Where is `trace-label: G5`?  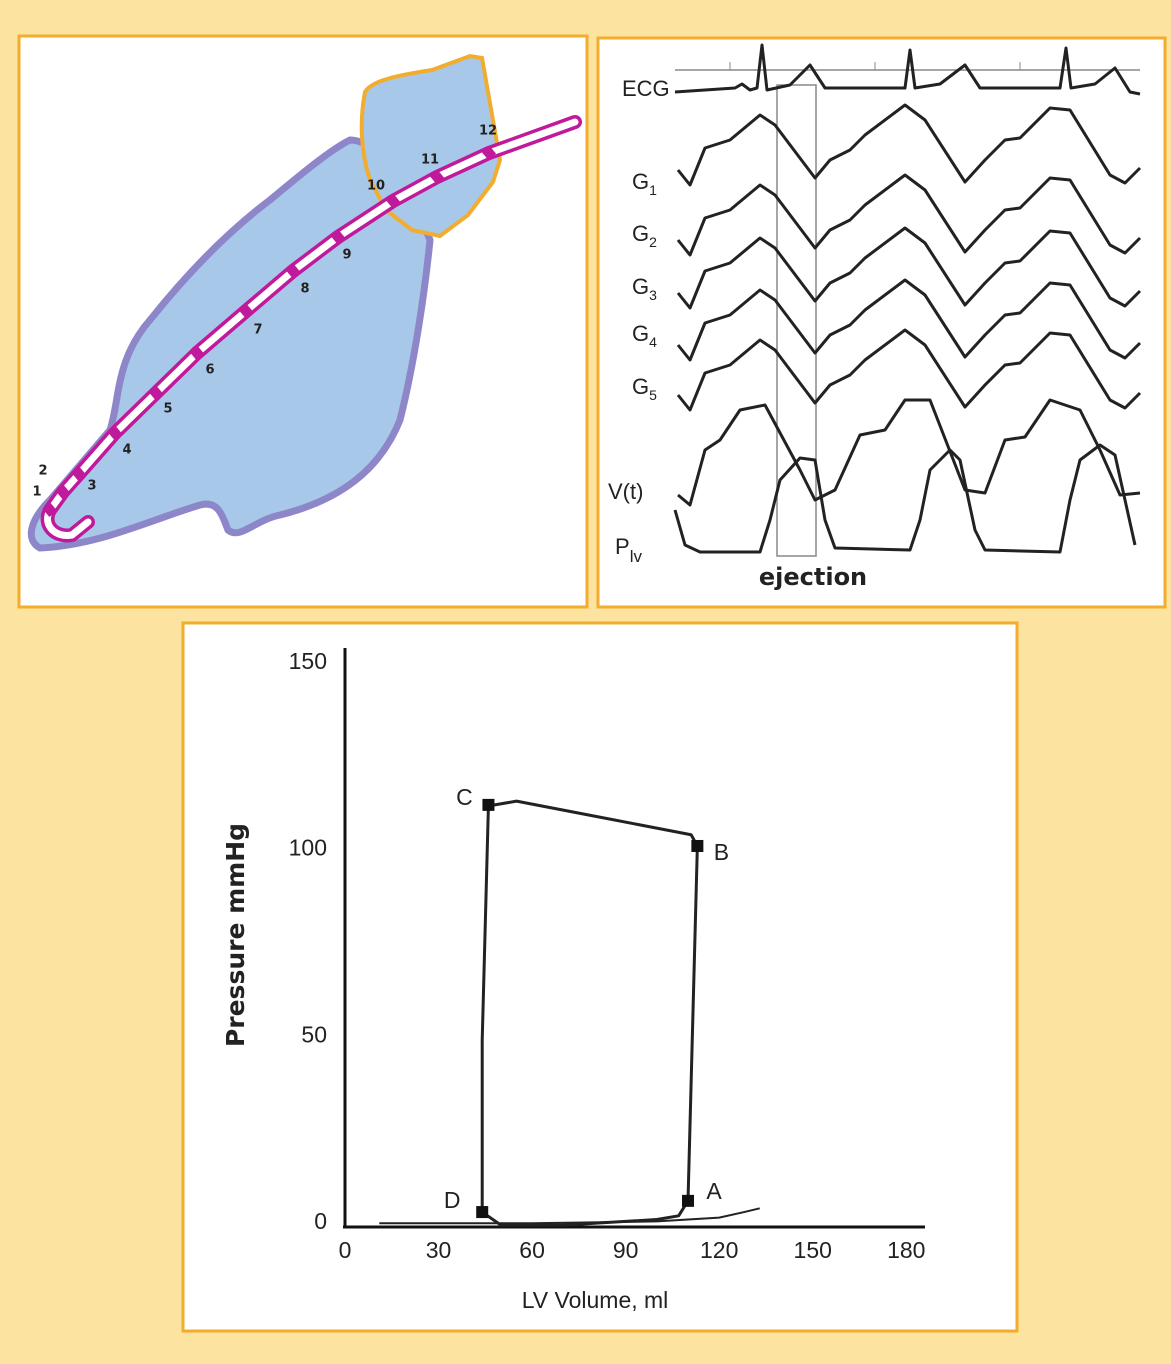
trace-label: G5 is located at coordinates (644, 388).